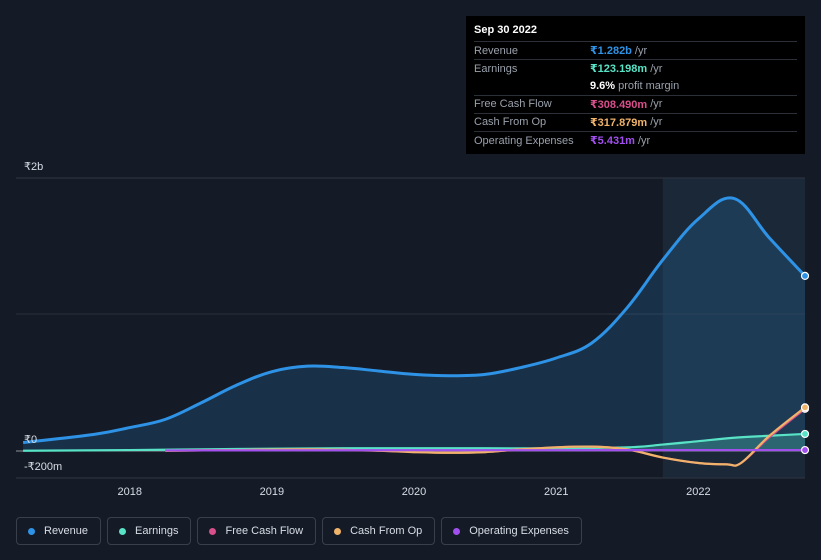 This screenshot has height=560, width=821. I want to click on tooltip-value: ₹5.431m, so click(612, 141).